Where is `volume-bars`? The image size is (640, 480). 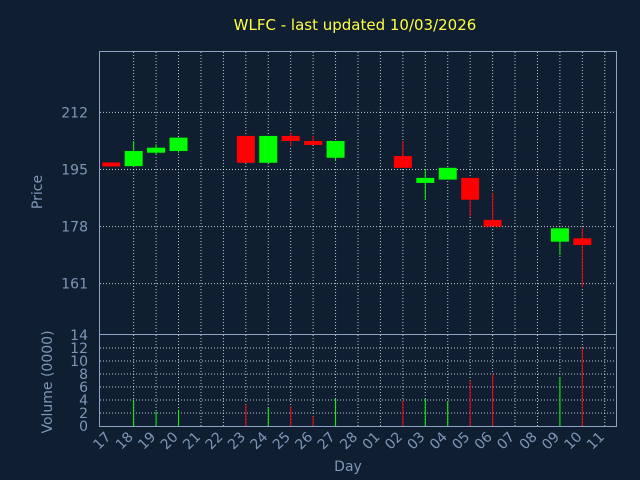 volume-bars is located at coordinates (358, 387).